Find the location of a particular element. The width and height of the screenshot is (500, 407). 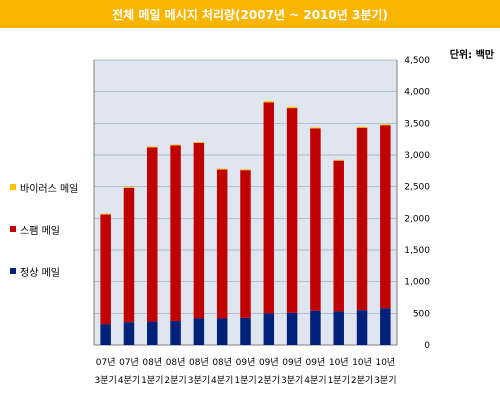

legend-label-spam: 스팸 메일 is located at coordinates (40, 231).